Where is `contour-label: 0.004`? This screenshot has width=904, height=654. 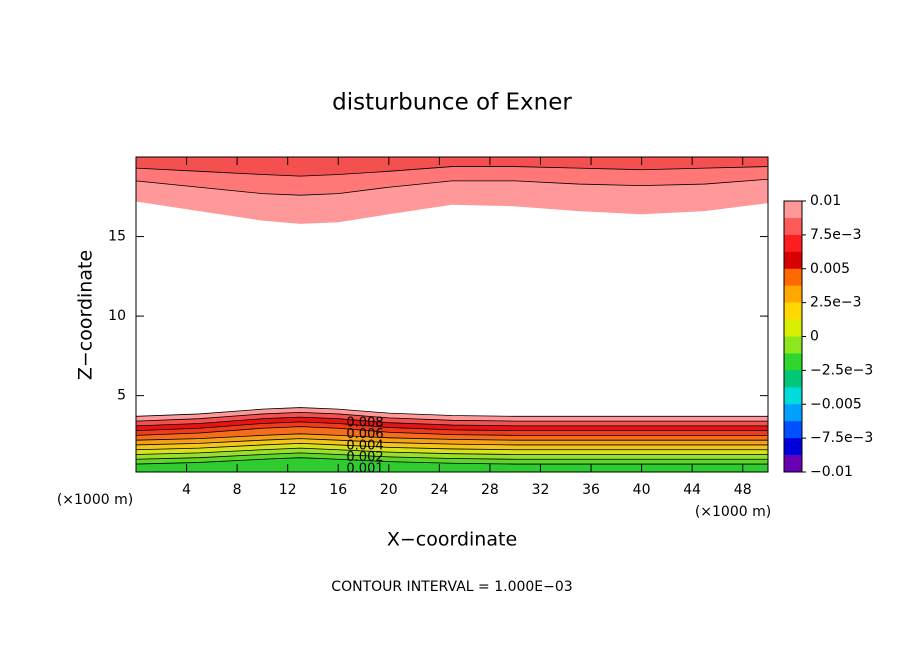
contour-label: 0.004 is located at coordinates (364, 446).